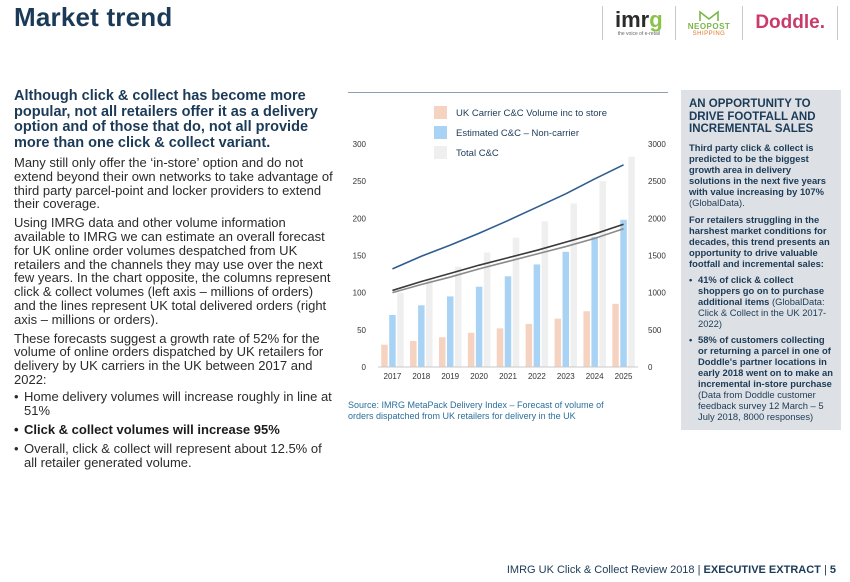 This screenshot has height=582, width=850. Describe the element at coordinates (360, 144) in the screenshot. I see `y-left-tick-label: 300` at that location.